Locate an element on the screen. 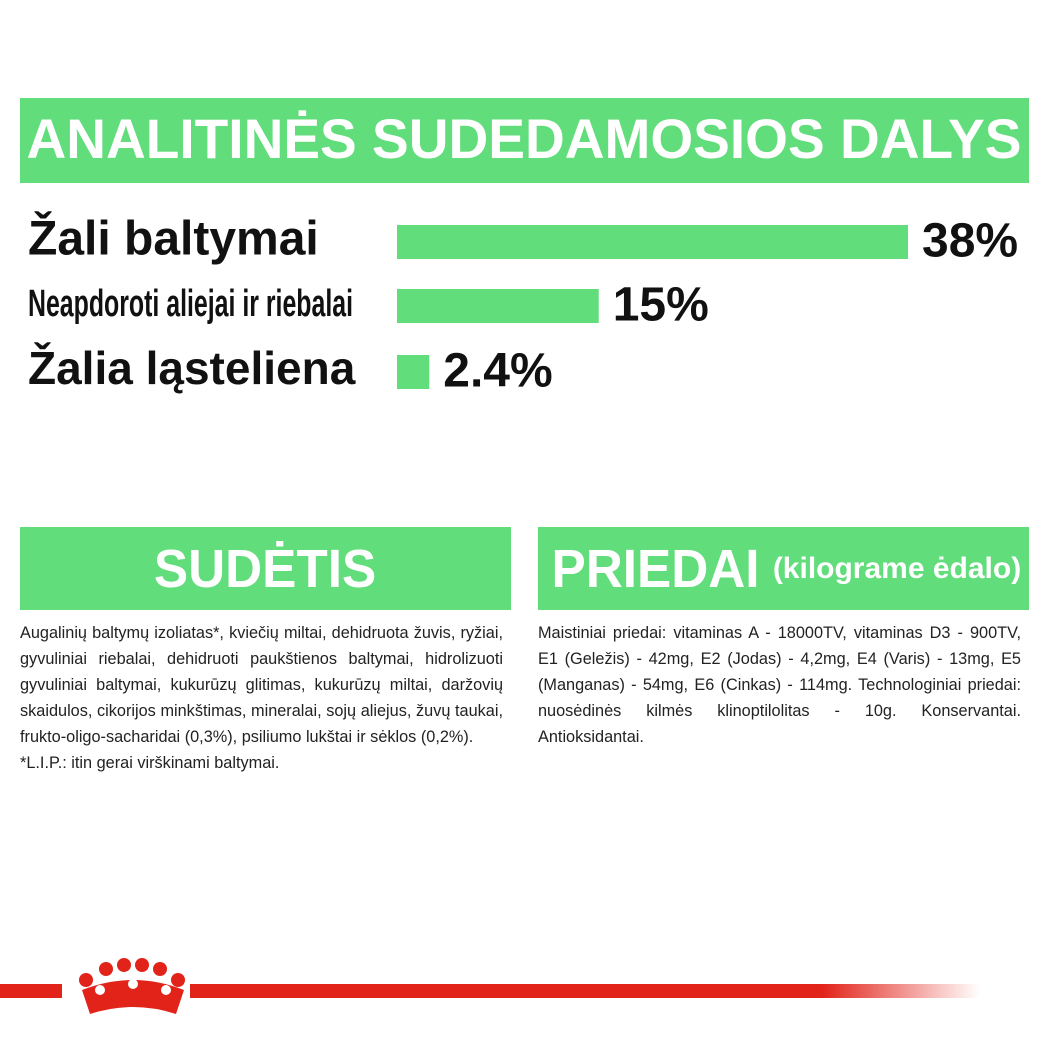 The image size is (1049, 1049). section-header: PRIEDAI (kilograme ėdalo) is located at coordinates (783, 568).